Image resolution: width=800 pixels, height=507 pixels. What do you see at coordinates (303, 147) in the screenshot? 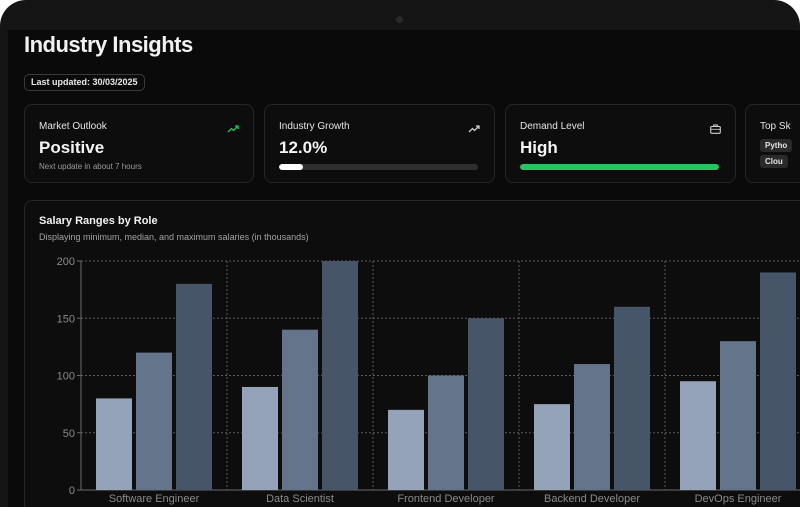
I see `industry-growth-value: 12.0%` at bounding box center [303, 147].